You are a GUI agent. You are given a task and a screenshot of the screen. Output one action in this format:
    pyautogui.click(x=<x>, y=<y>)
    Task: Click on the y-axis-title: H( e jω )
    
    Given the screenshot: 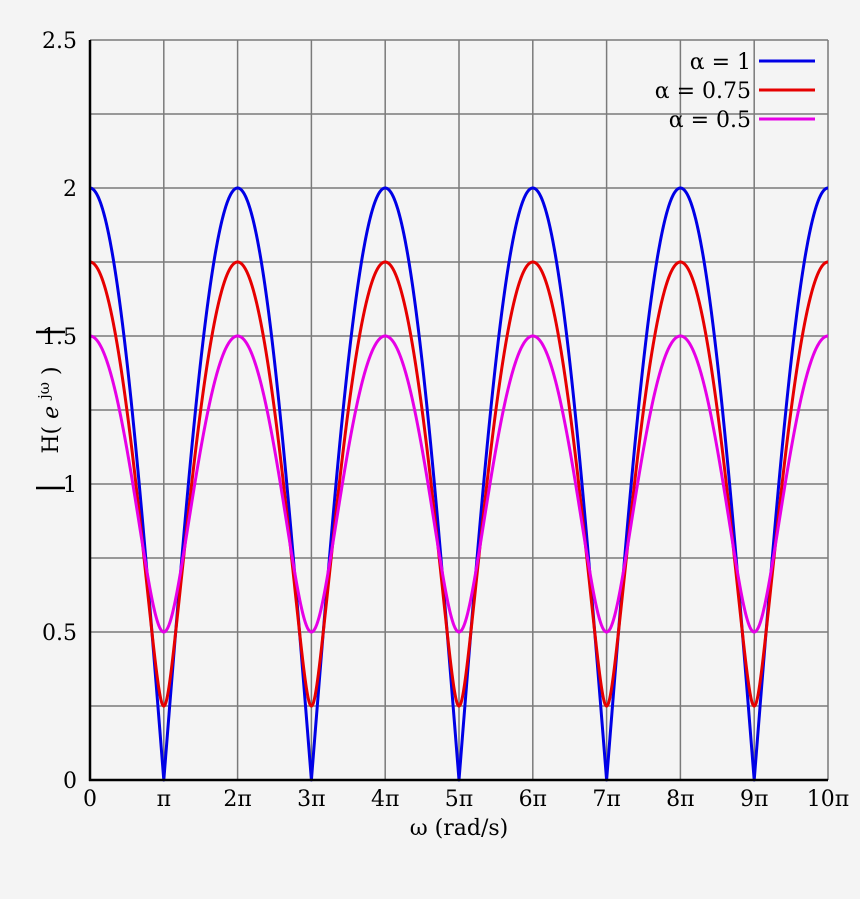 What is the action you would take?
    pyautogui.click(x=47, y=410)
    